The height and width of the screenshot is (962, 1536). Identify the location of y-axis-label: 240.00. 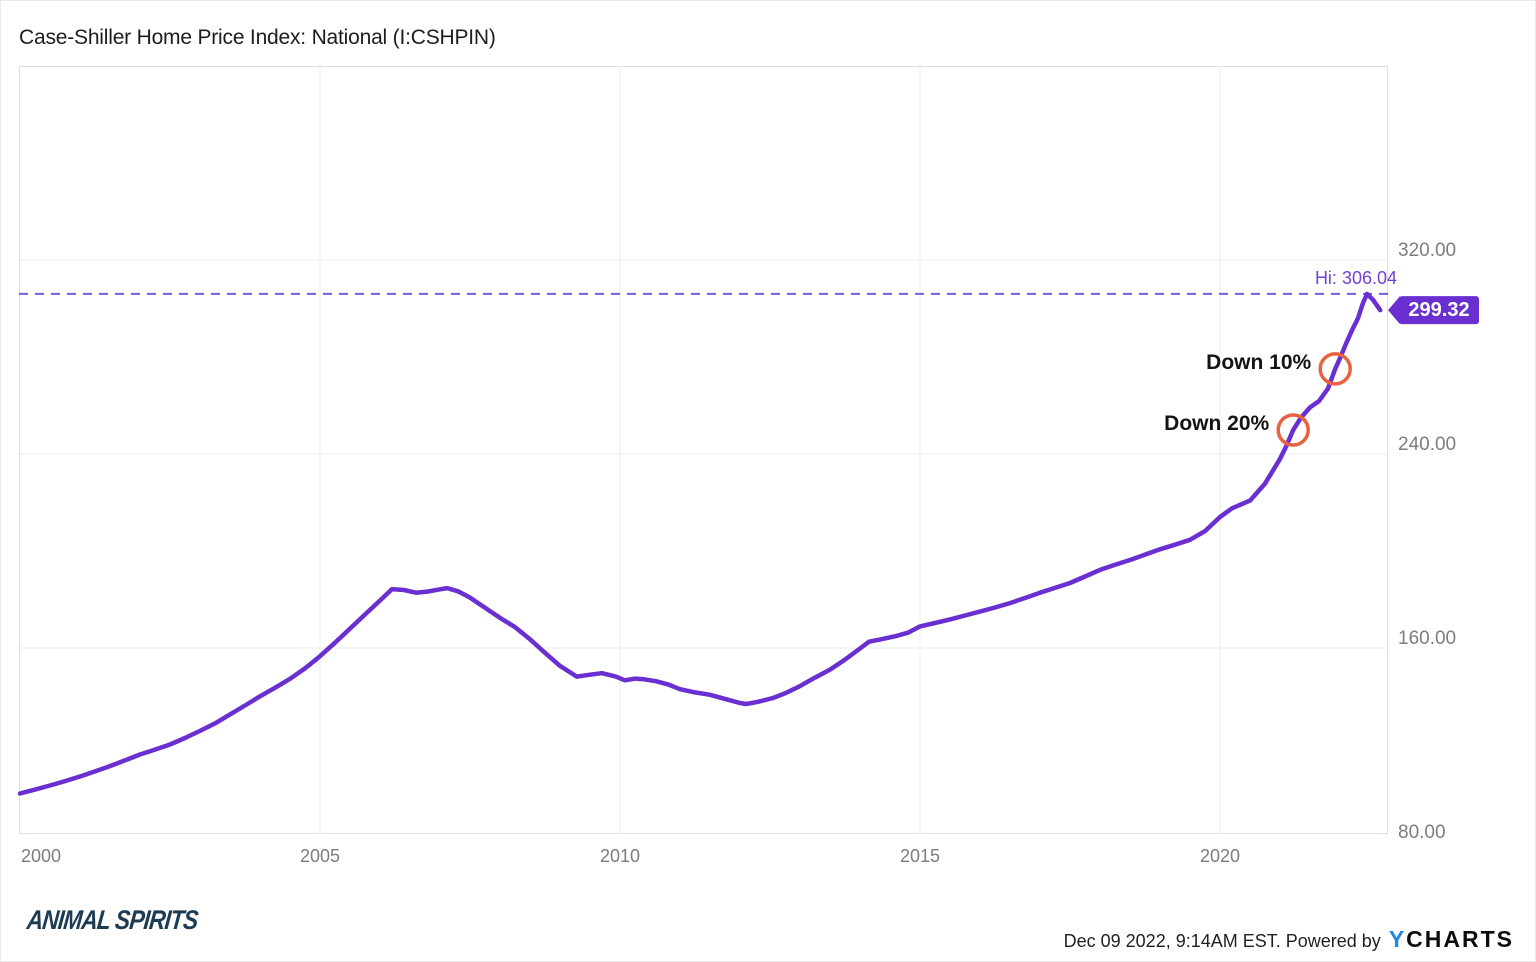
(1427, 444).